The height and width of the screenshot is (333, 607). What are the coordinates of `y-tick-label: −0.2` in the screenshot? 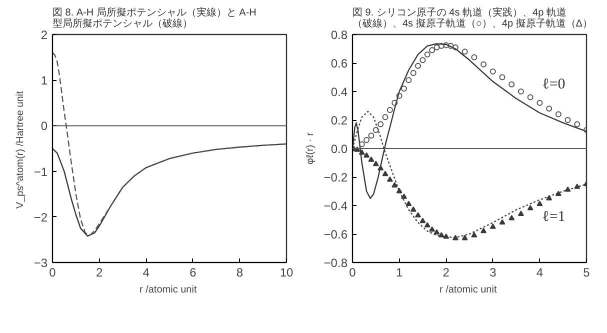 It's located at (336, 177).